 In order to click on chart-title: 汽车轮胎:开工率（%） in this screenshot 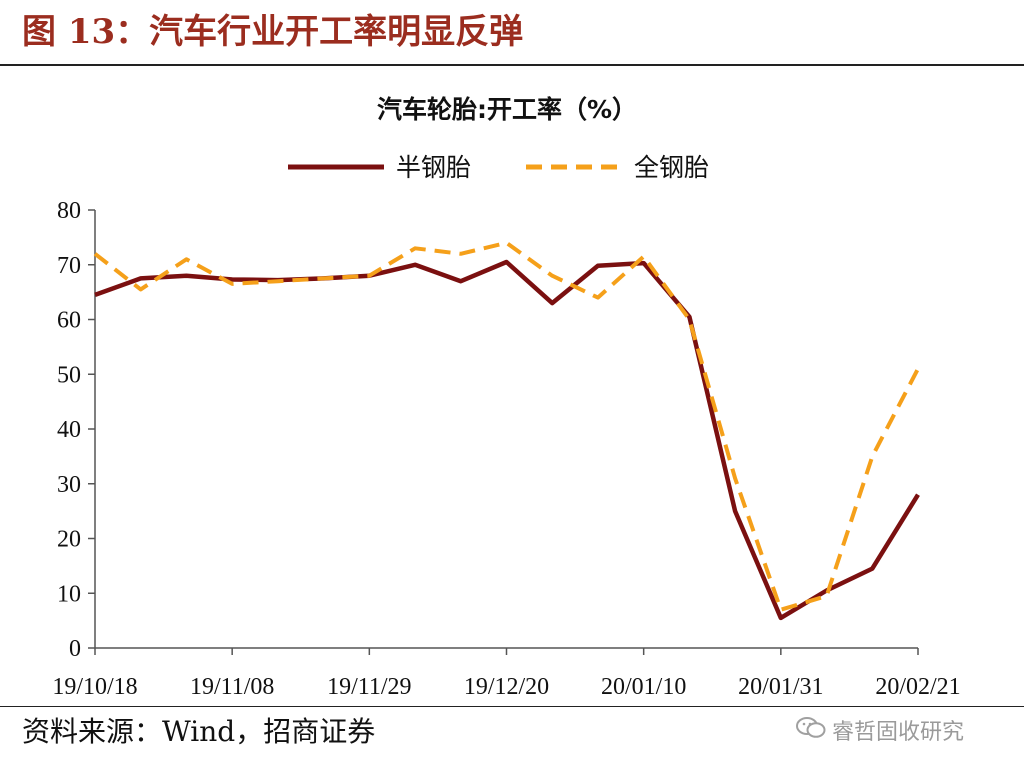, I will do `click(507, 109)`.